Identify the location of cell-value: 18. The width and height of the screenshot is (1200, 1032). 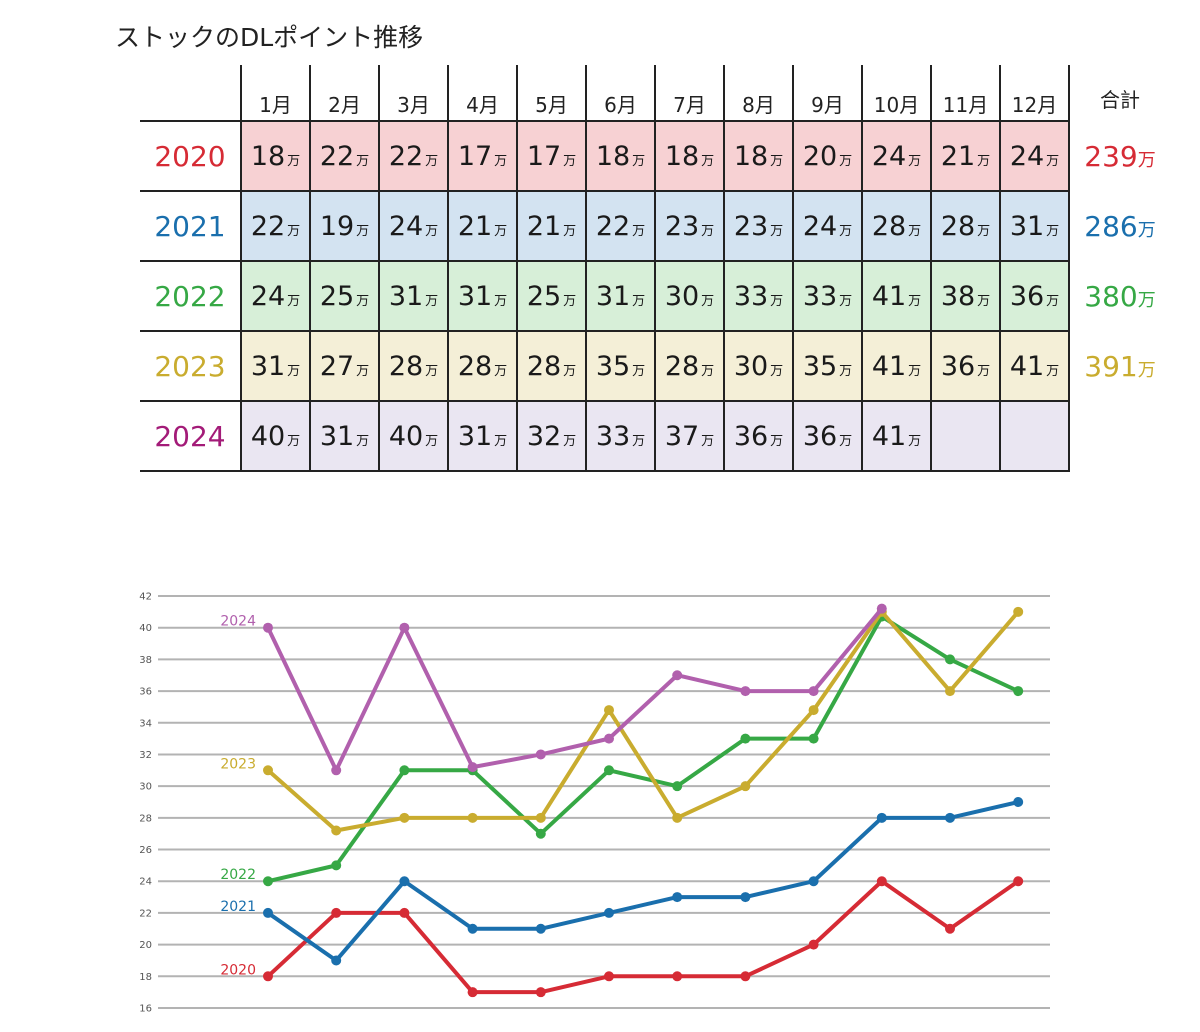
(613, 156).